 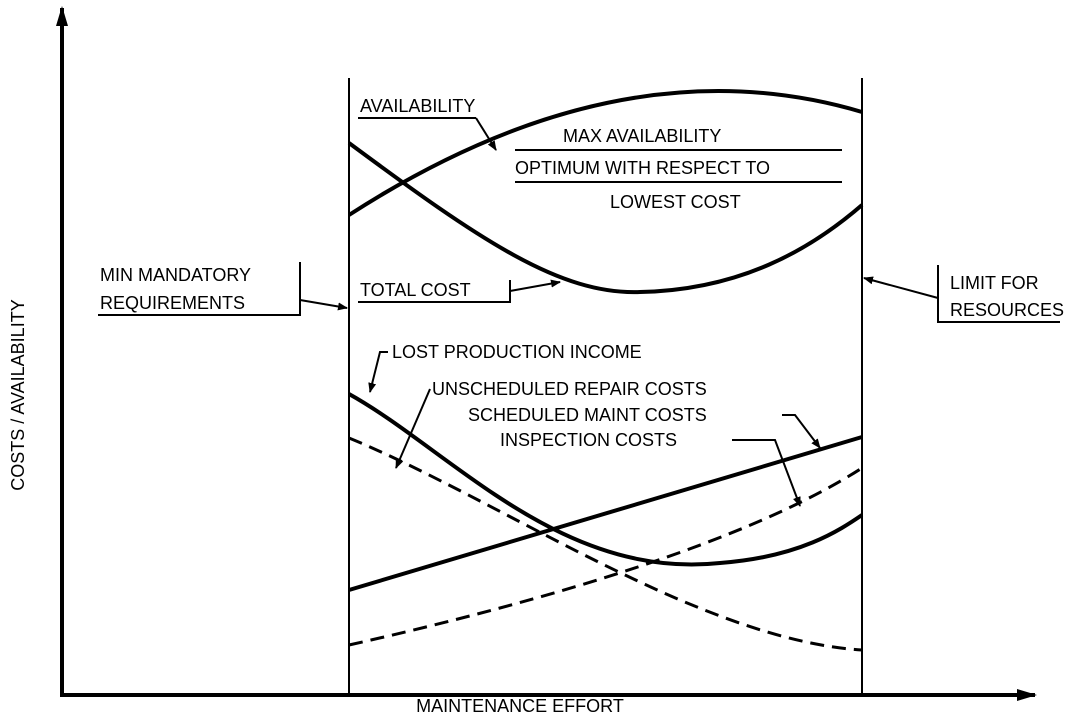 I want to click on label: INSPECTION COSTS, so click(x=588, y=440).